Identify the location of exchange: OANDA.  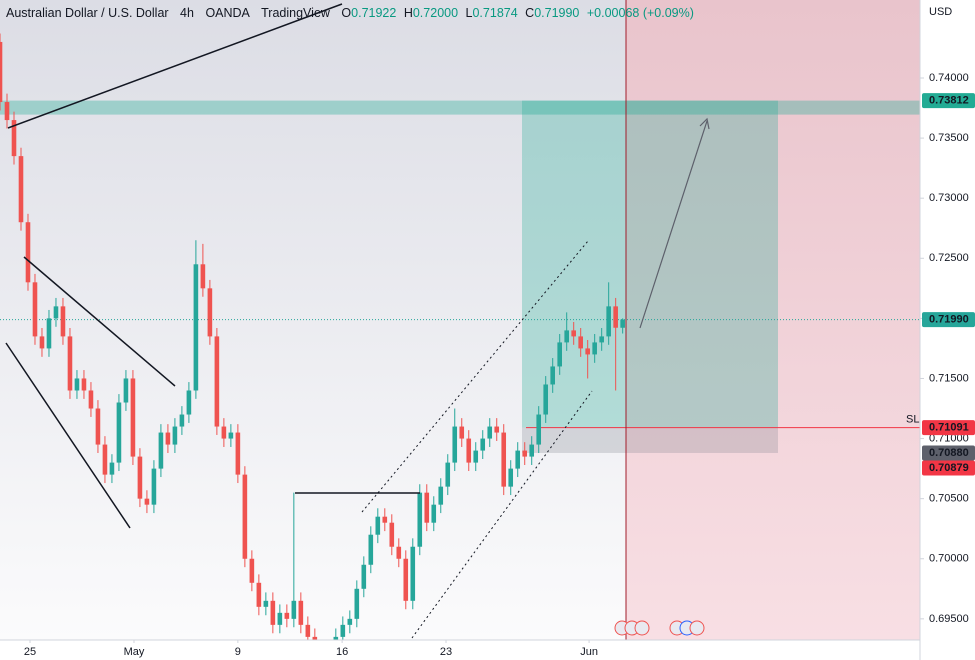
(227, 13).